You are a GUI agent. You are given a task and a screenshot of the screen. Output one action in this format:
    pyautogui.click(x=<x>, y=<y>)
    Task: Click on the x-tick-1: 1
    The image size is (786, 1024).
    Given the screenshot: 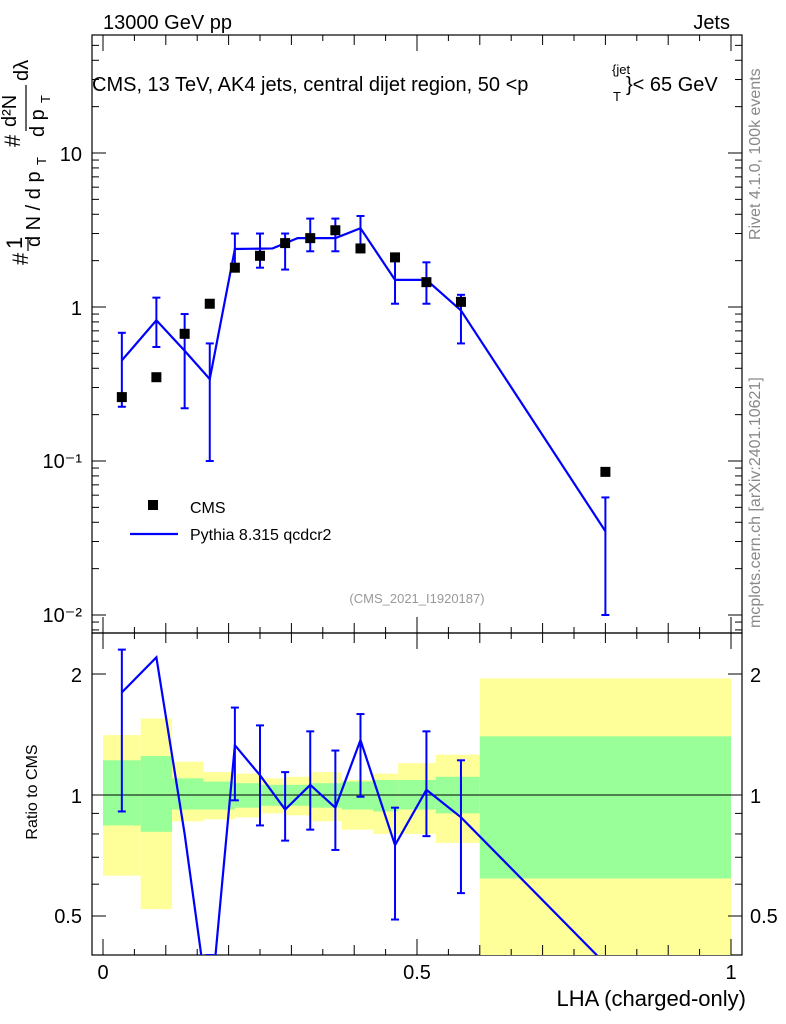 What is the action you would take?
    pyautogui.click(x=730, y=973)
    